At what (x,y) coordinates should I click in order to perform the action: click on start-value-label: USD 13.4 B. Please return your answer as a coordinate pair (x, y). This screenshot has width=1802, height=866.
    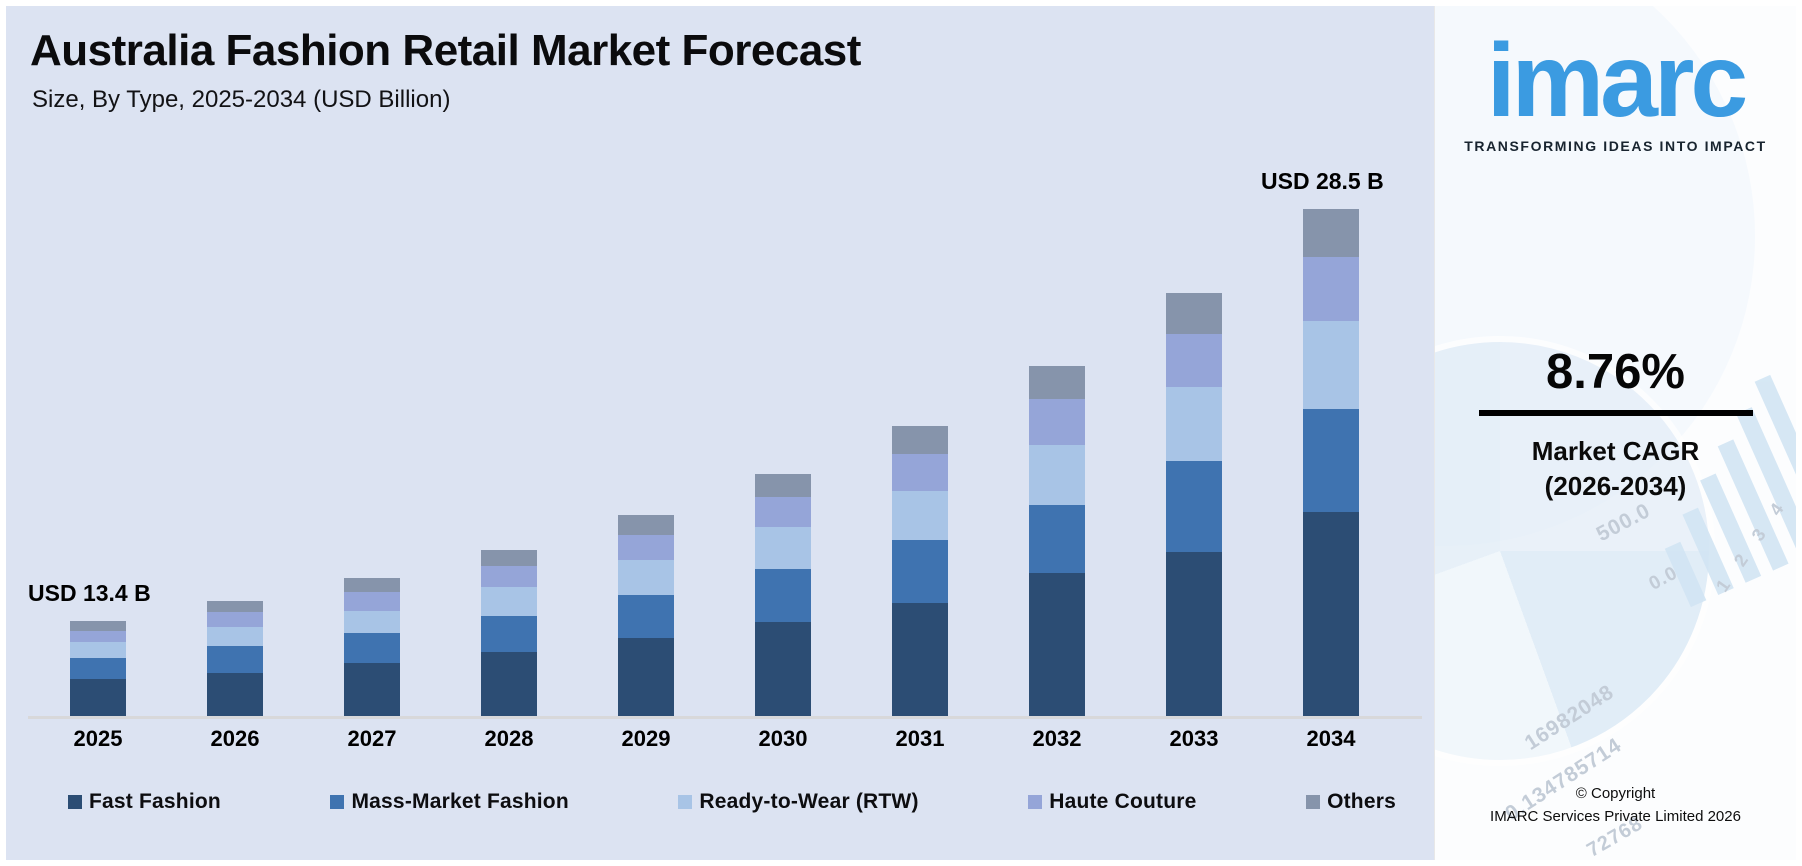
    Looking at the image, I should click on (89, 593).